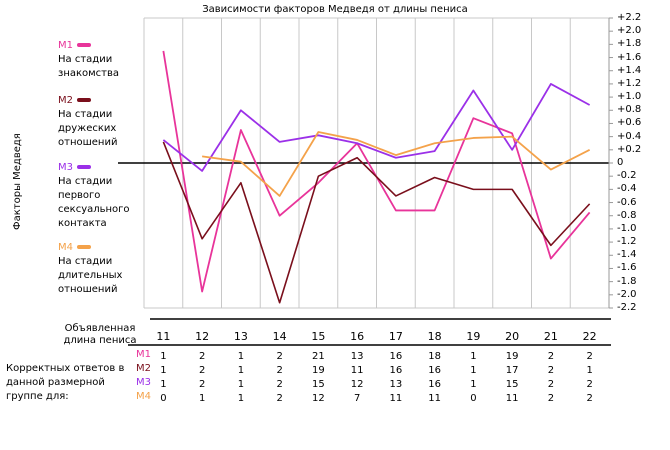 Image resolution: width=670 pixels, height=450 pixels. I want to click on counts-cell: 21, so click(318, 356).